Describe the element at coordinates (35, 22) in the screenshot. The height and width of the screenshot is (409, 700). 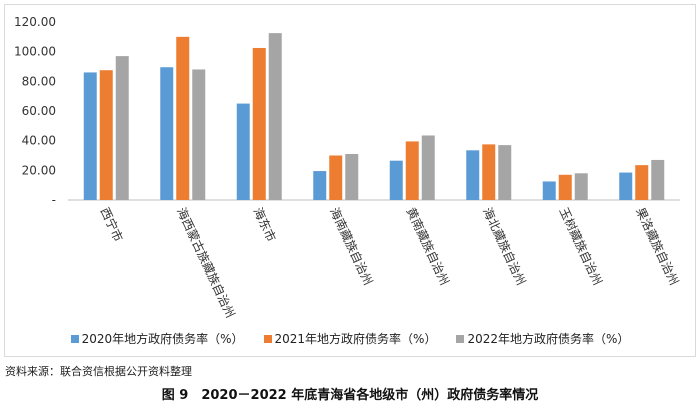
I see `y-tick-label: 120.00` at that location.